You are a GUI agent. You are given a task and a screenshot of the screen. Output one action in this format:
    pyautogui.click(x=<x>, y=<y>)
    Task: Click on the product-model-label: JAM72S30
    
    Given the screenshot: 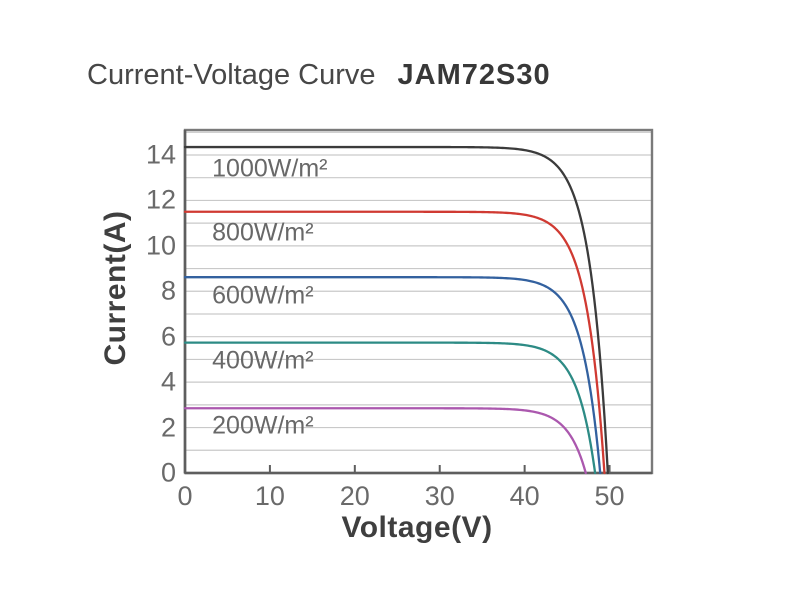 What is the action you would take?
    pyautogui.click(x=474, y=75)
    